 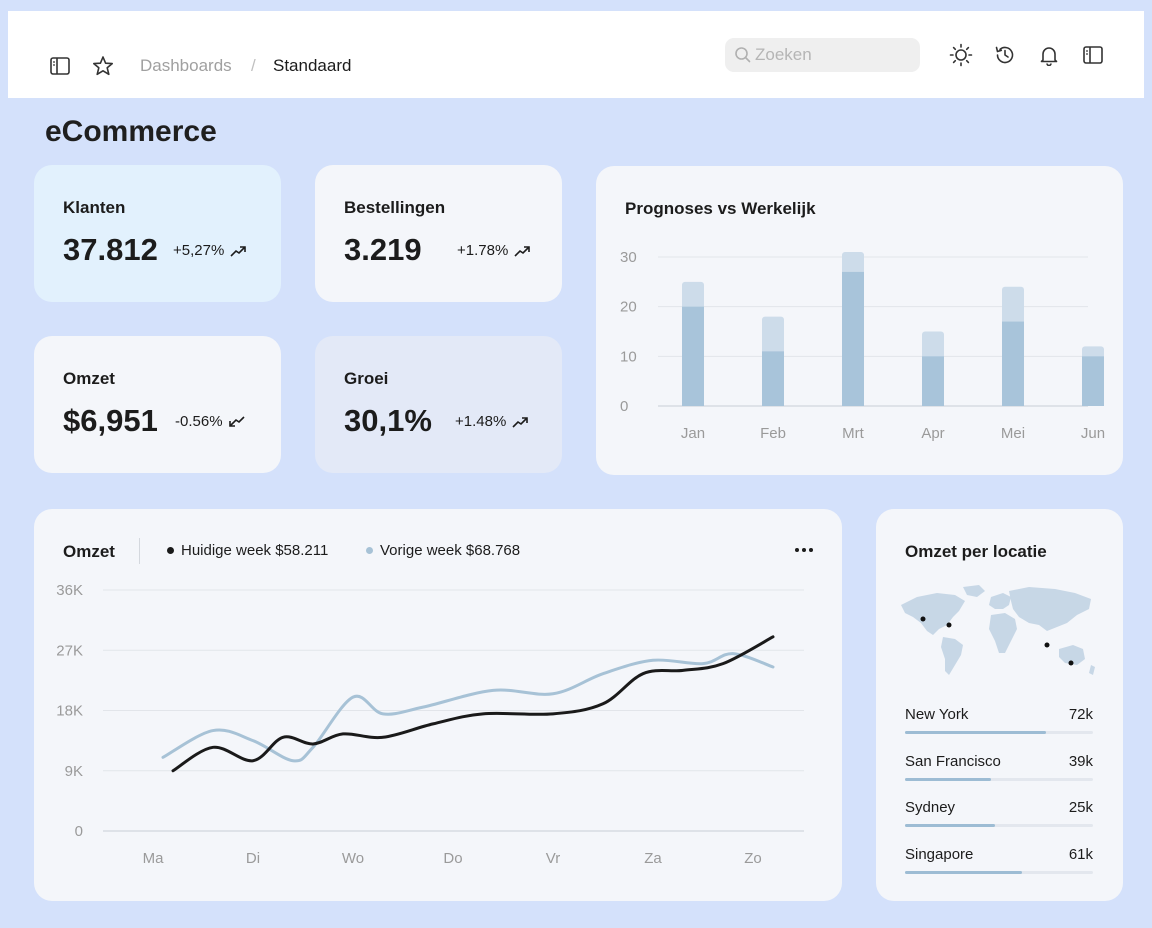 What do you see at coordinates (438, 233) in the screenshot?
I see `stat-card-bestellingen: Bestellingen 3.219 +1.78%` at bounding box center [438, 233].